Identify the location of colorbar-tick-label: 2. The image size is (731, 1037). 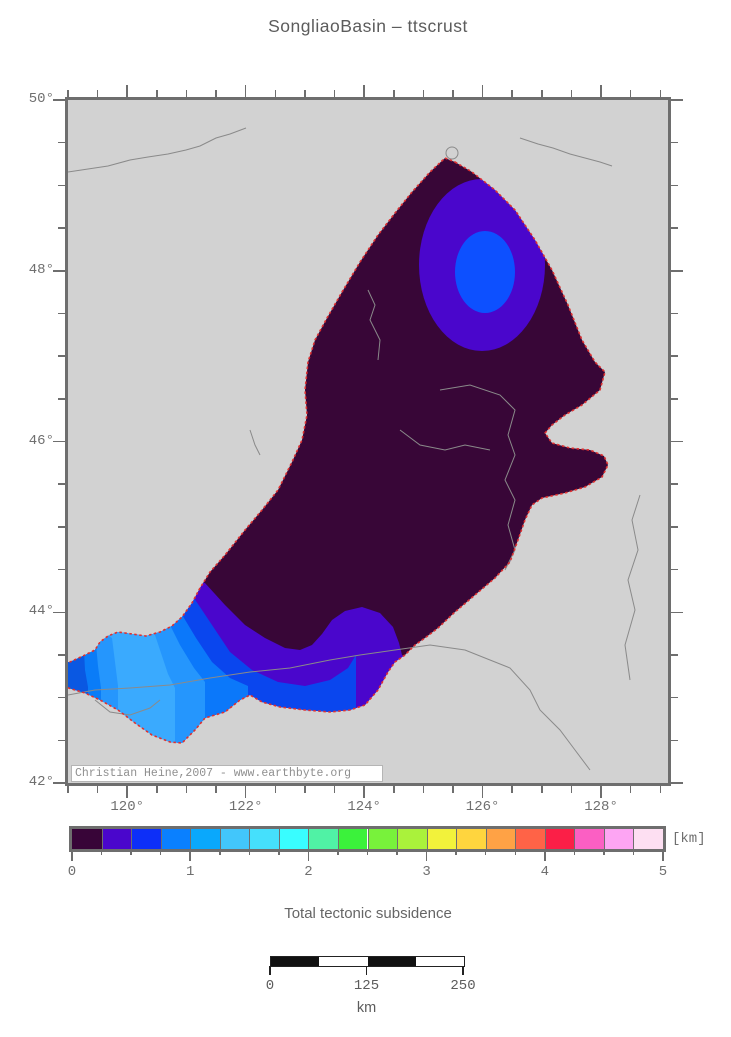
(308, 872).